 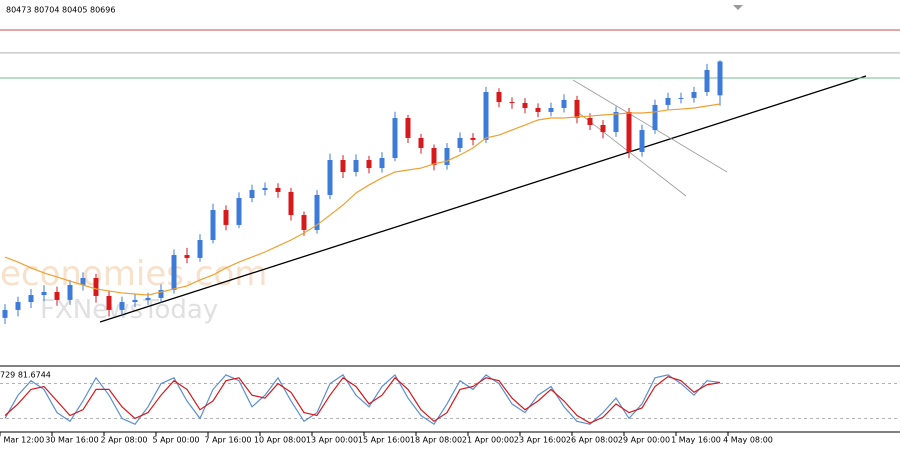 I want to click on x-tick-label: 23 Apr 16:00, so click(x=540, y=440).